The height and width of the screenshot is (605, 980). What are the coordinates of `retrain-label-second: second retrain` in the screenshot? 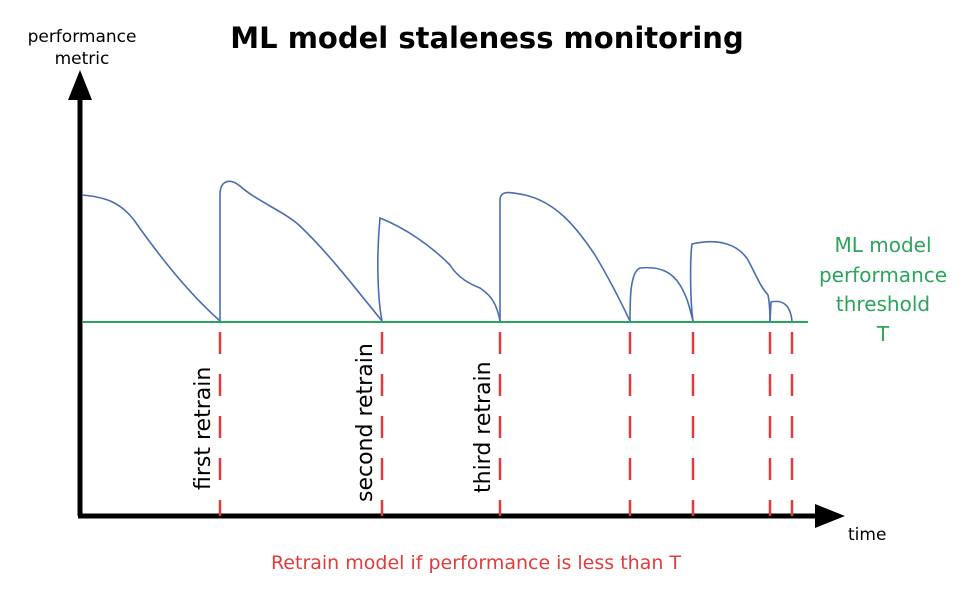 It's located at (365, 422).